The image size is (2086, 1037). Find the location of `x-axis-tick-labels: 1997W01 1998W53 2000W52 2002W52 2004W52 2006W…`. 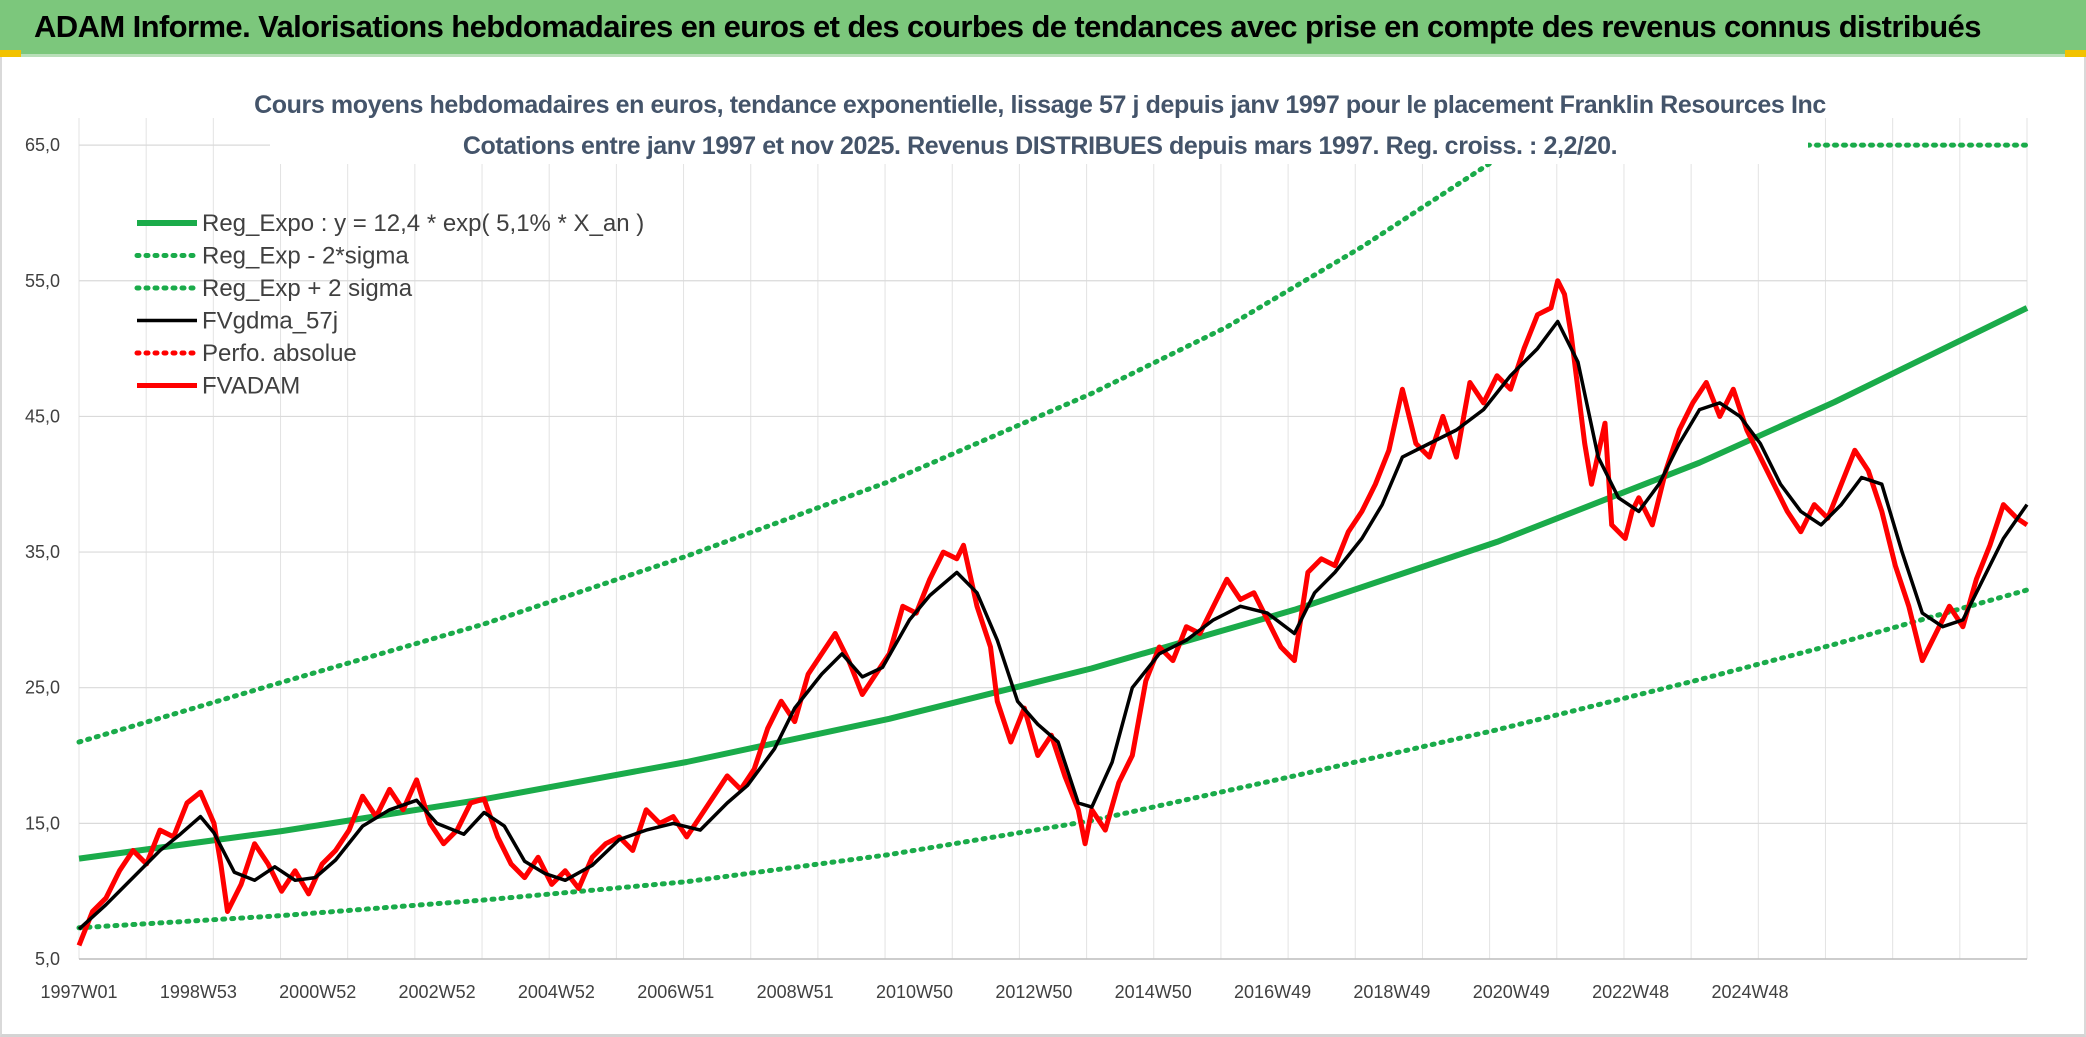

x-axis-tick-labels: 1997W01 1998W53 2000W52 2002W52 2004W52 2006W… is located at coordinates (914, 992).